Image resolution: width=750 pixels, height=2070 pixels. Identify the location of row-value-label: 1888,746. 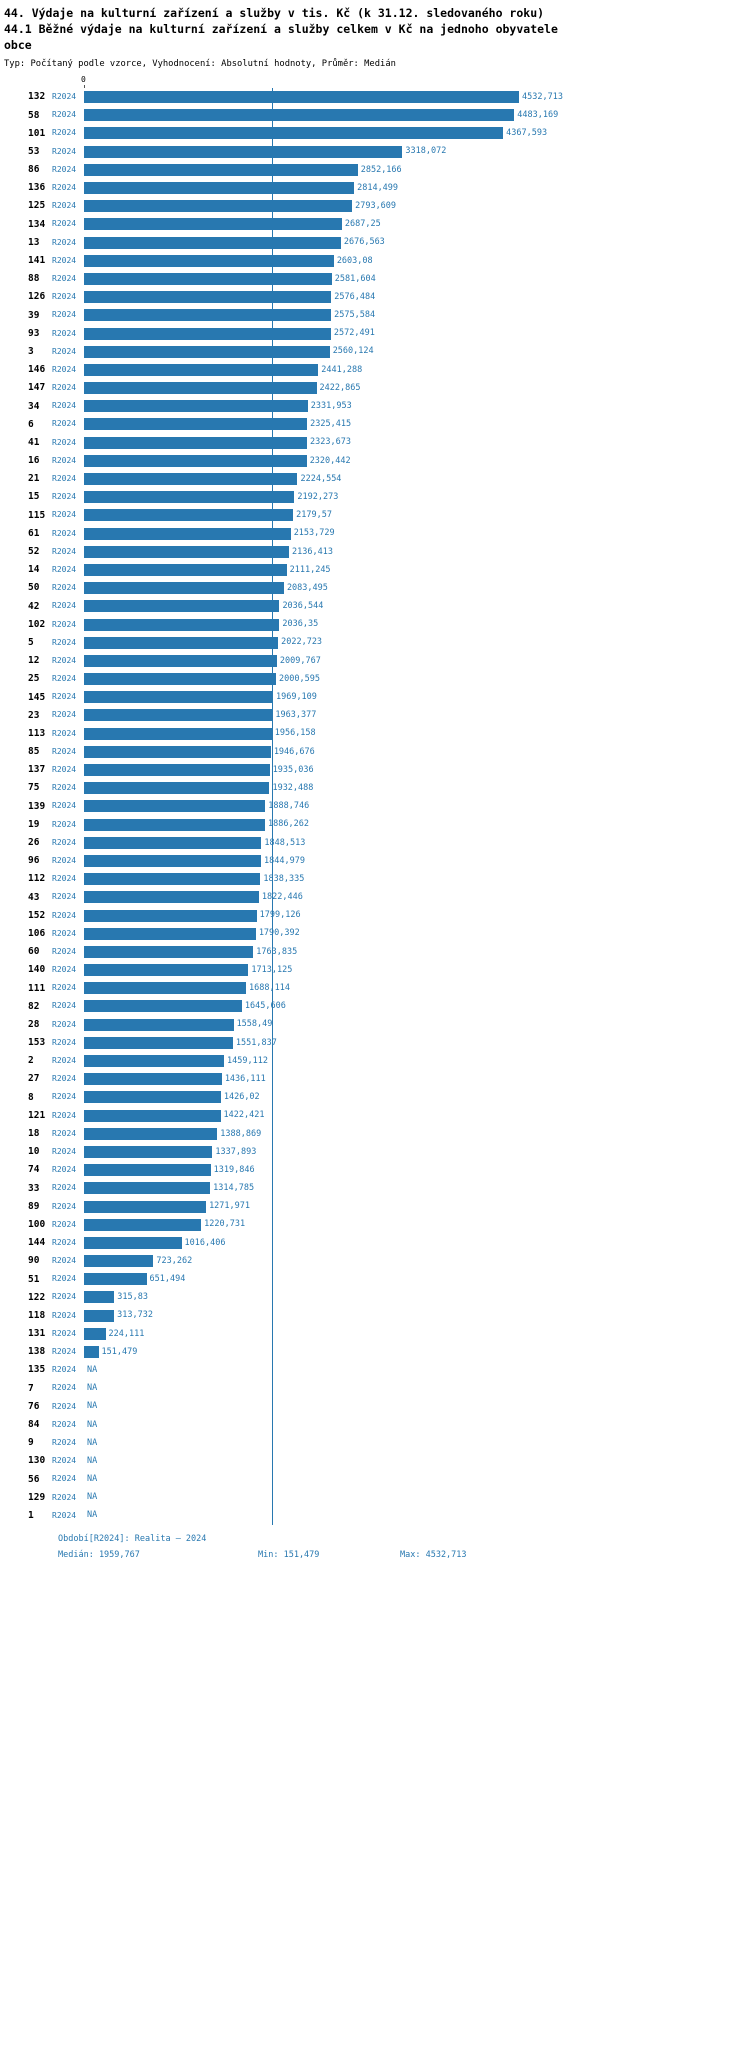
(289, 806).